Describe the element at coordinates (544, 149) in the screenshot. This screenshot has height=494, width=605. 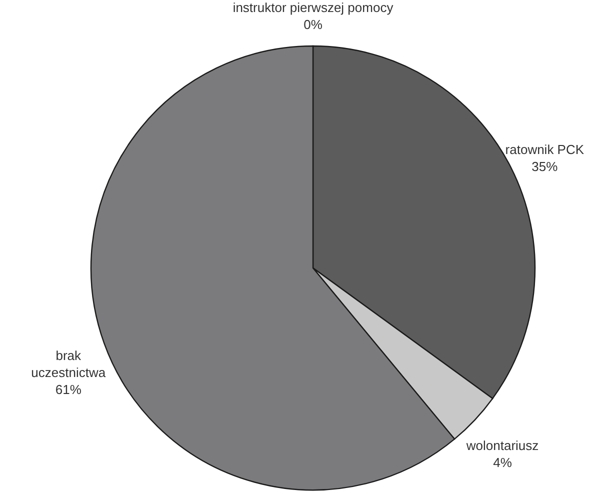
I see `slice-label: ratownik PCK` at that location.